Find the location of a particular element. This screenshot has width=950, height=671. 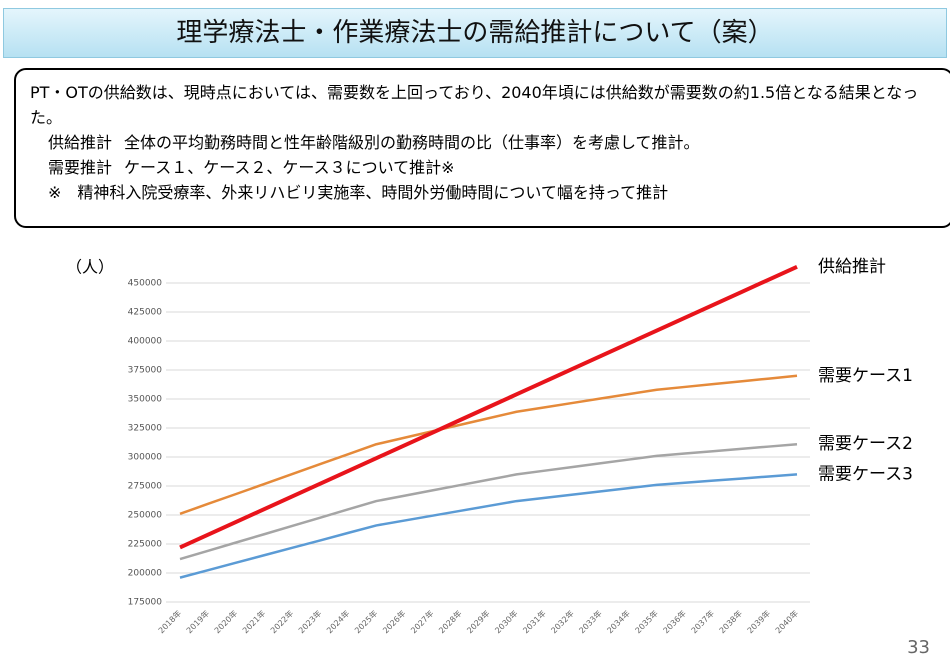

item-label: 供給推計 is located at coordinates (80, 142).